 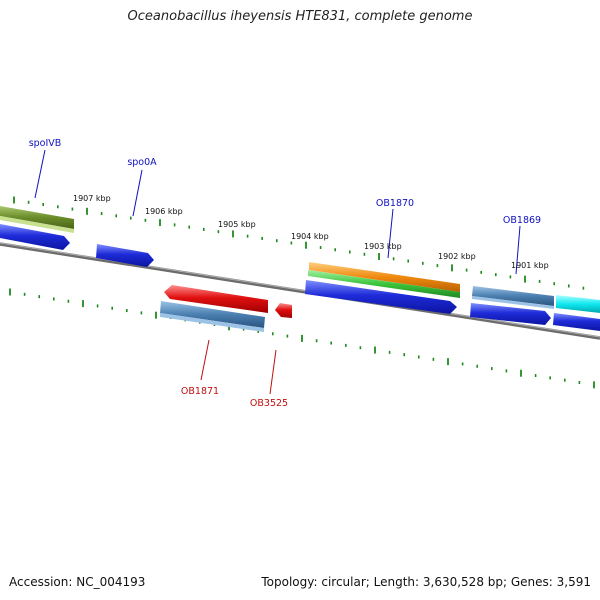 I want to click on olive-feature, so click(x=37, y=217).